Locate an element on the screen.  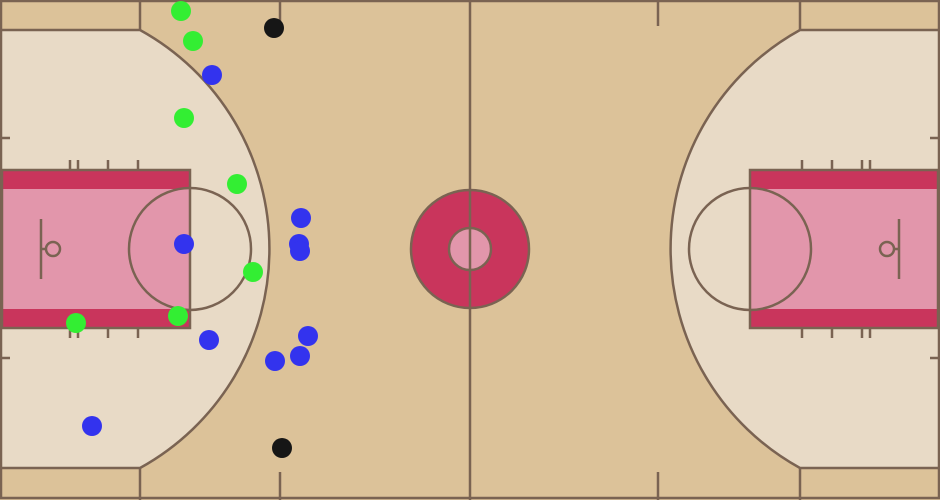
right-rim is located at coordinates (887, 249).